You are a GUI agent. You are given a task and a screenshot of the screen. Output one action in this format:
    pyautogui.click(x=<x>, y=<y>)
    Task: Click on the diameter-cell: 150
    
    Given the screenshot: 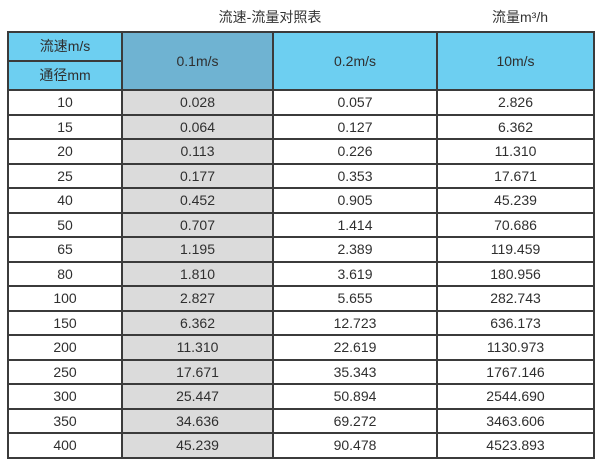 What is the action you would take?
    pyautogui.click(x=65, y=322)
    